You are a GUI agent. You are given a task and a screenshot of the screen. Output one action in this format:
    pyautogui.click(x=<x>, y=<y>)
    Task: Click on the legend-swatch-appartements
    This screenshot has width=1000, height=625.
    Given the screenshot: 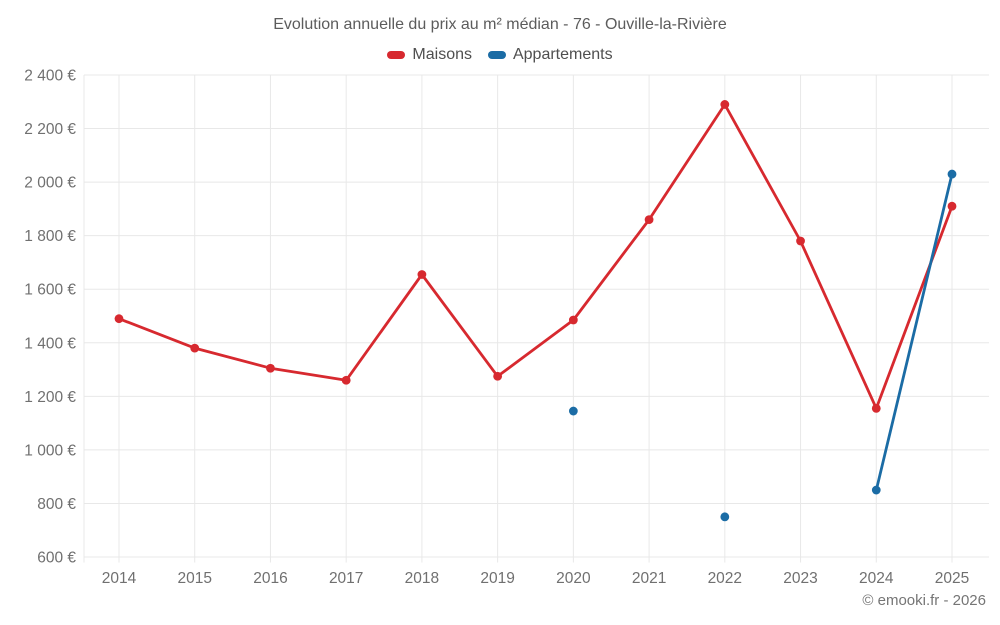 What is the action you would take?
    pyautogui.click(x=496, y=55)
    